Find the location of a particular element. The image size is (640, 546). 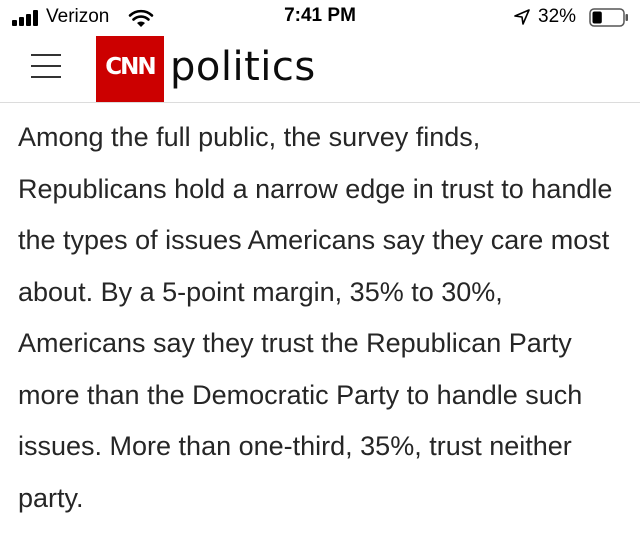

wifi-icon is located at coordinates (141, 18).